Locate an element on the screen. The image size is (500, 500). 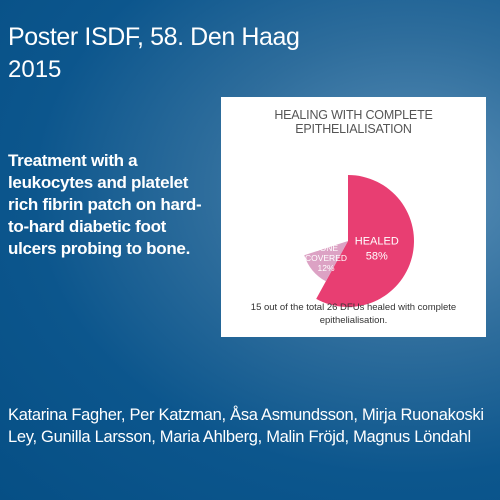
pie-value-bone-covered: 12% is located at coordinates (325, 268).